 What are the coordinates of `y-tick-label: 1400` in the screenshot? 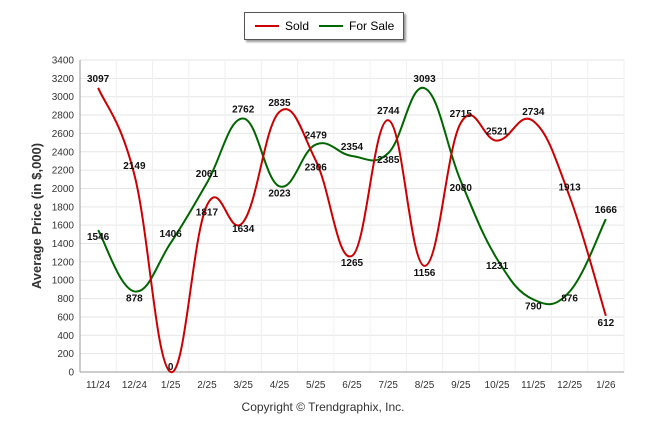 It's located at (63, 244).